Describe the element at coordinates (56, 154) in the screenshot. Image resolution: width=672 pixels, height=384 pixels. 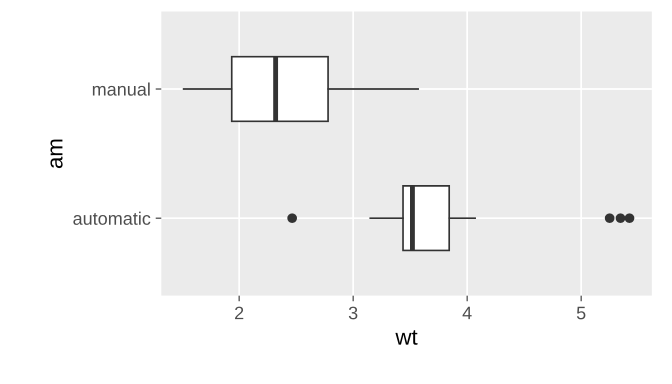
I see `y-axis-title: am` at that location.